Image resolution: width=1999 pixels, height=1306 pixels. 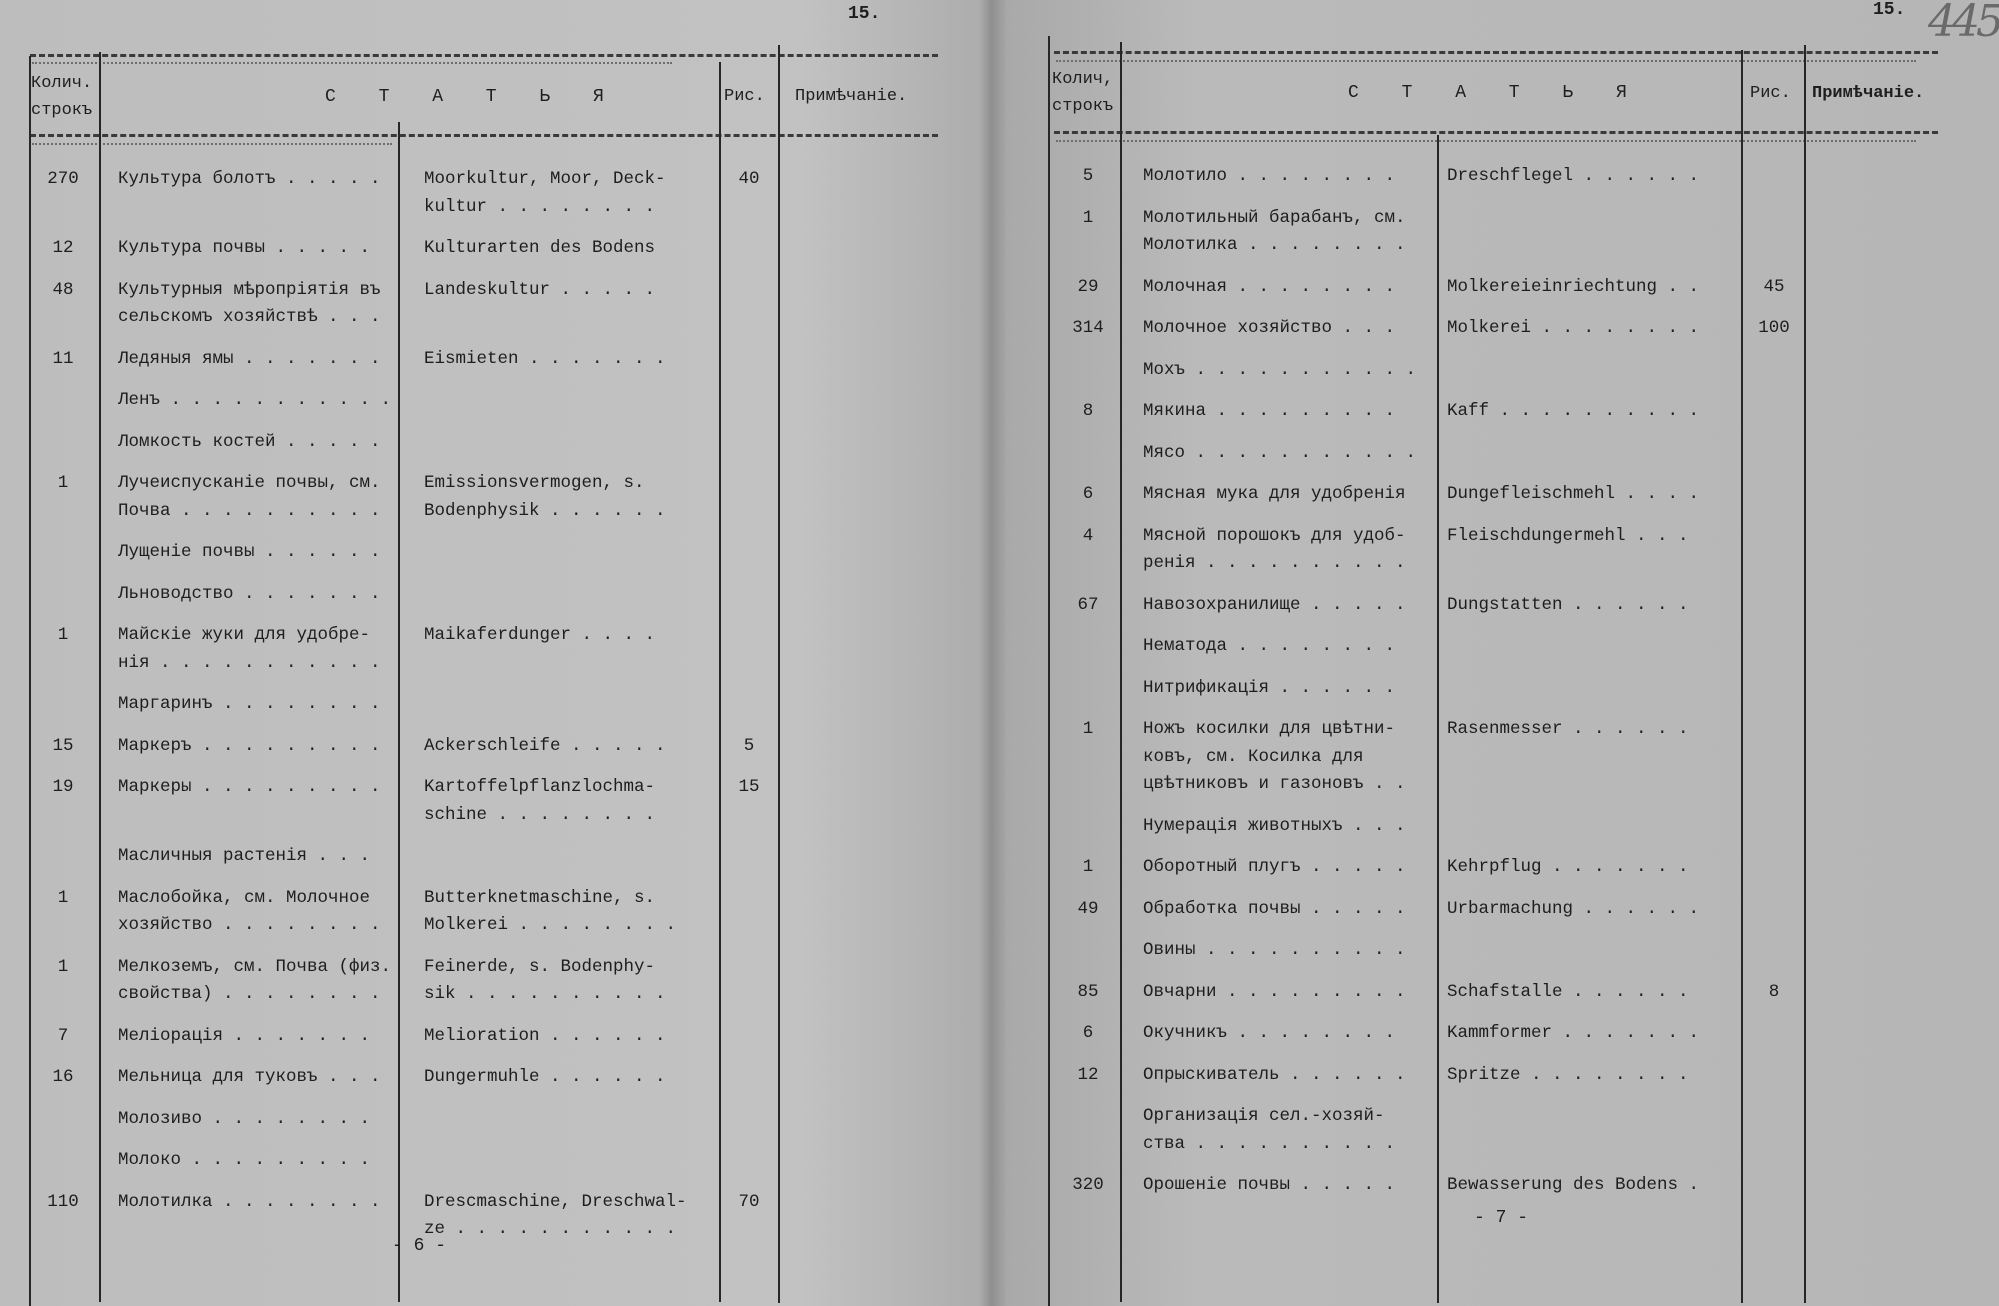 I want to click on row-german-term: Dungefleischmehl . . . ., so click(x=1573, y=494).